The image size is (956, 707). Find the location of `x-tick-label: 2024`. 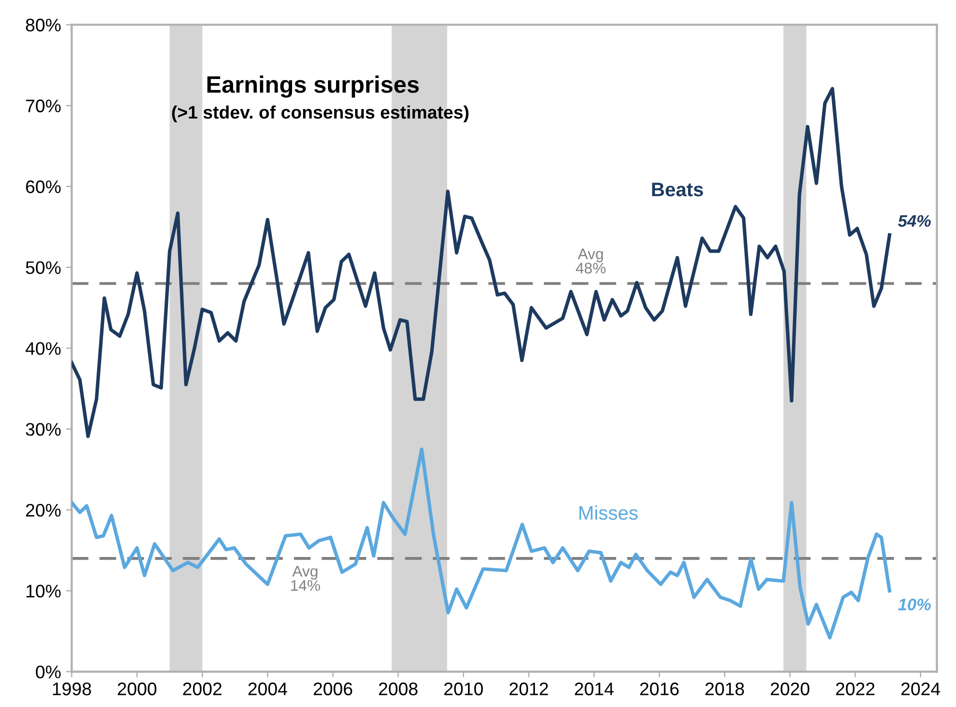

x-tick-label: 2024 is located at coordinates (920, 689).